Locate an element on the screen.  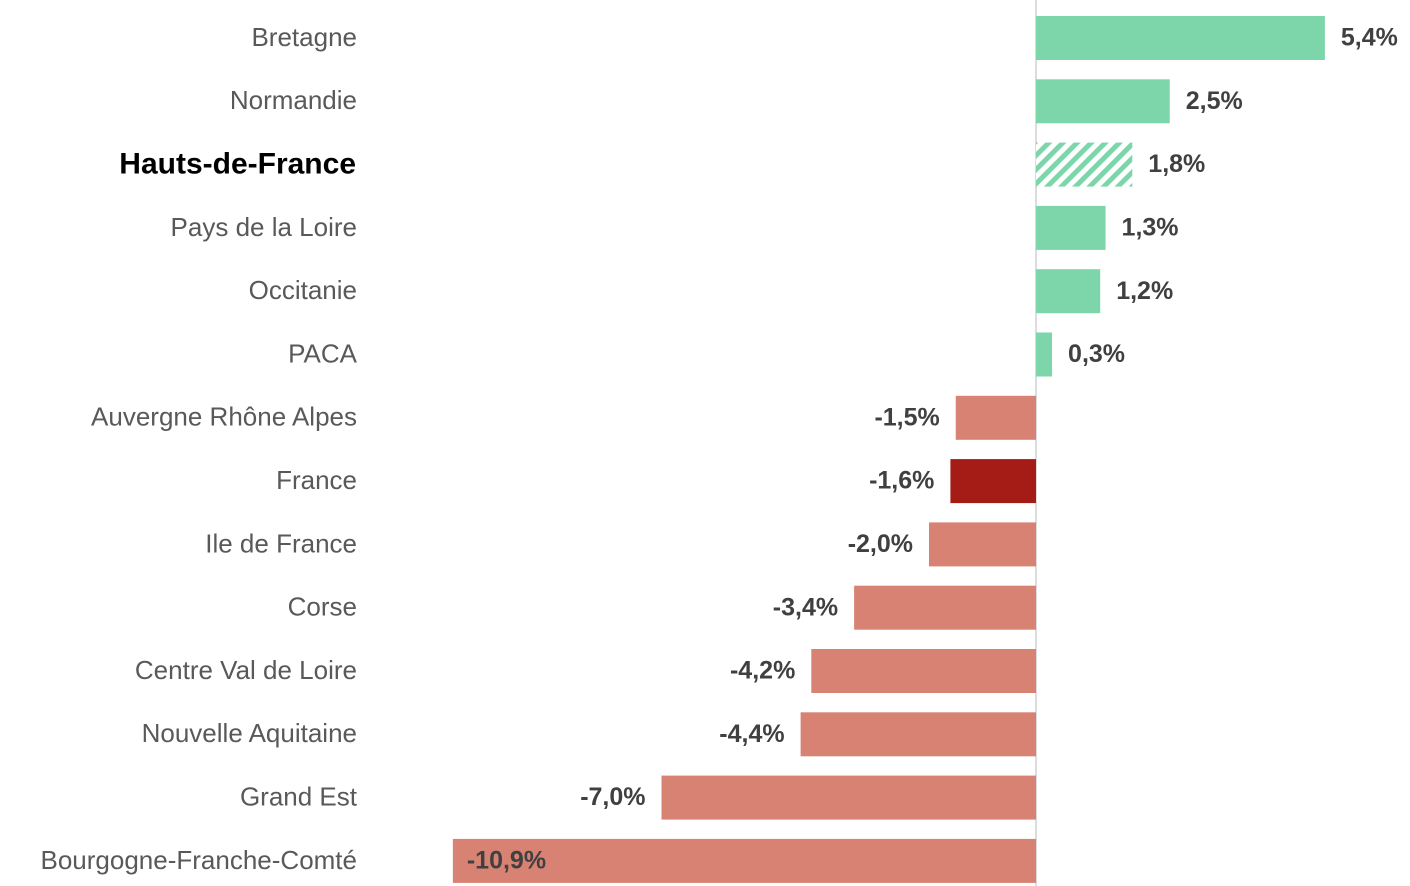
category-label: Hauts-de-France is located at coordinates (237, 164).